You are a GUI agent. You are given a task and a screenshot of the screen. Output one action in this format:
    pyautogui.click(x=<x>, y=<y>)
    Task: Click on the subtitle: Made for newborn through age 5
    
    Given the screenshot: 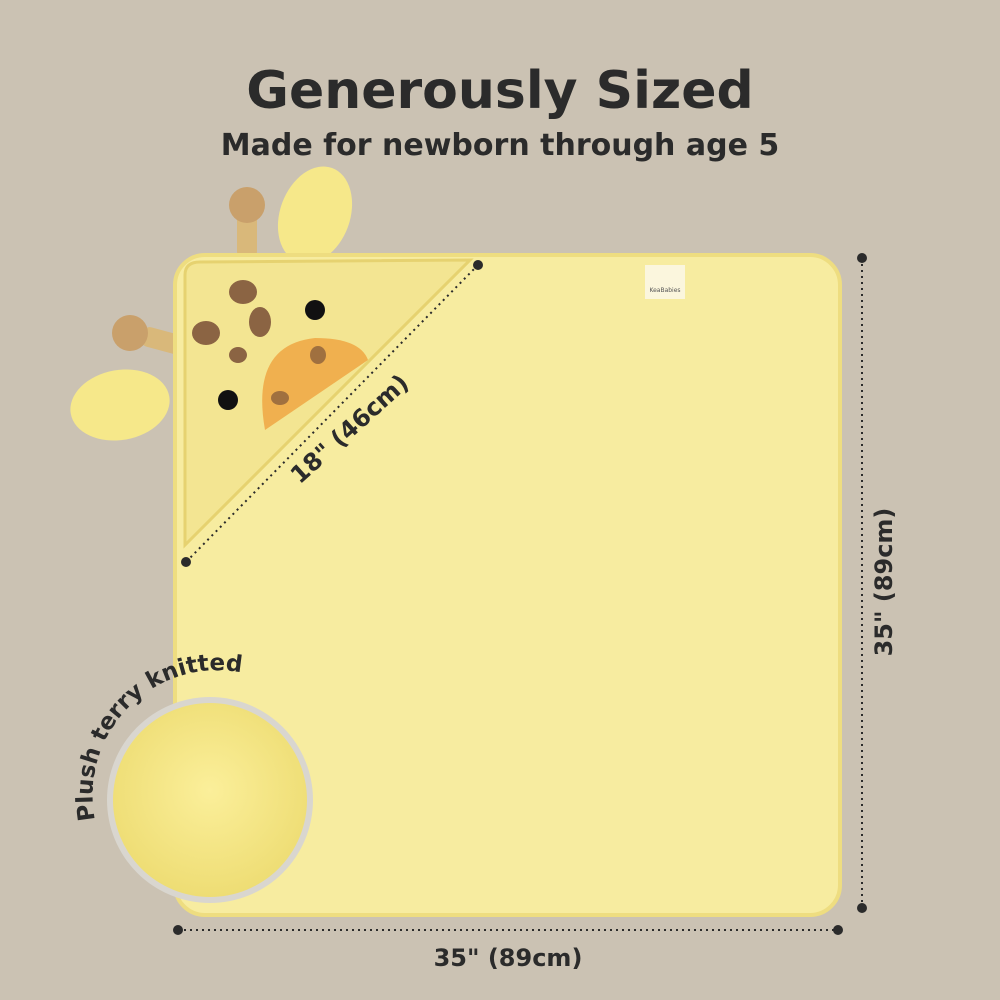 What is the action you would take?
    pyautogui.click(x=500, y=145)
    